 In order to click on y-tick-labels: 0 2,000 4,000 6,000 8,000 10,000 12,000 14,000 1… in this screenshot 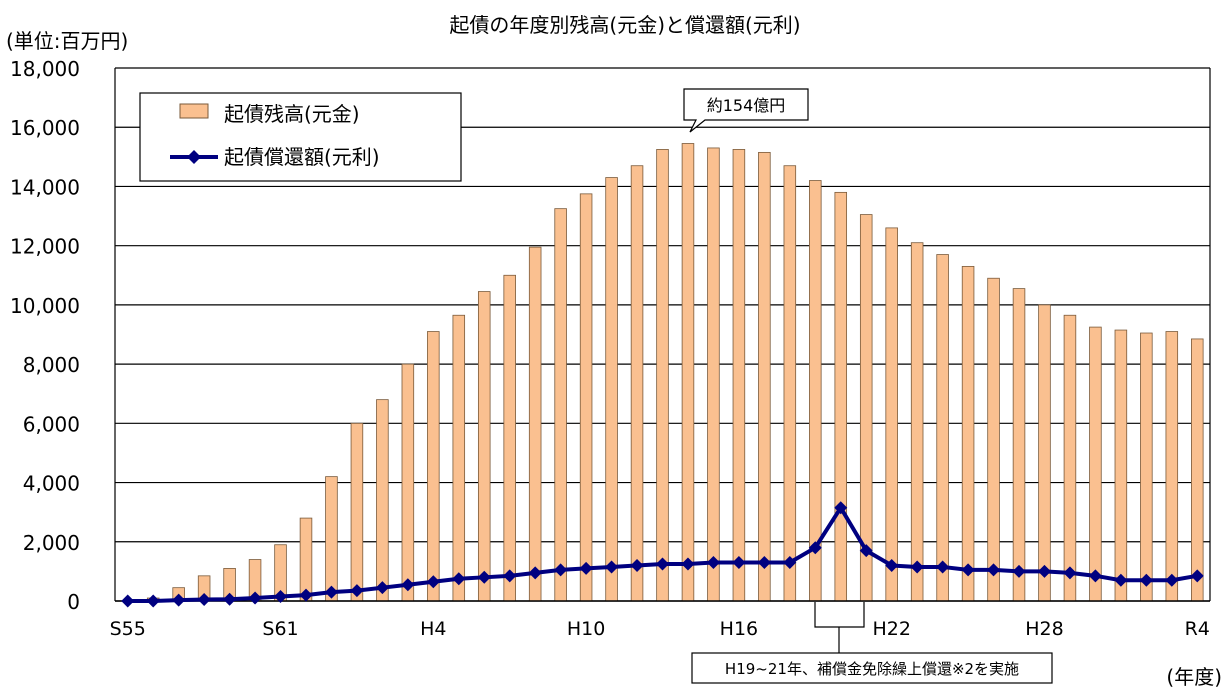, I will do `click(45, 335)`.